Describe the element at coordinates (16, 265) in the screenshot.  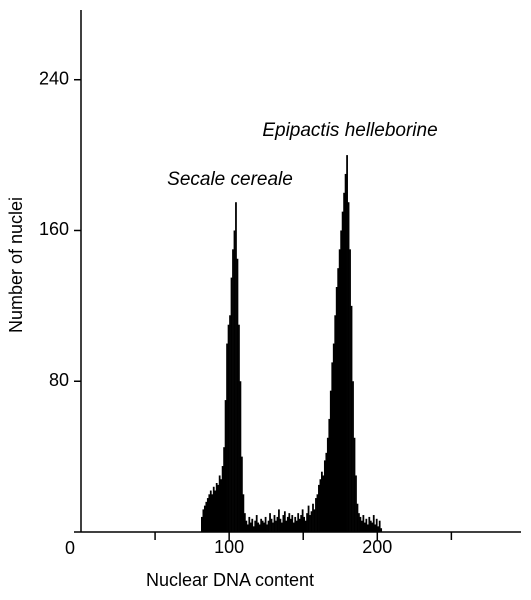
I see `y-axis-label: Number of nuclei` at that location.